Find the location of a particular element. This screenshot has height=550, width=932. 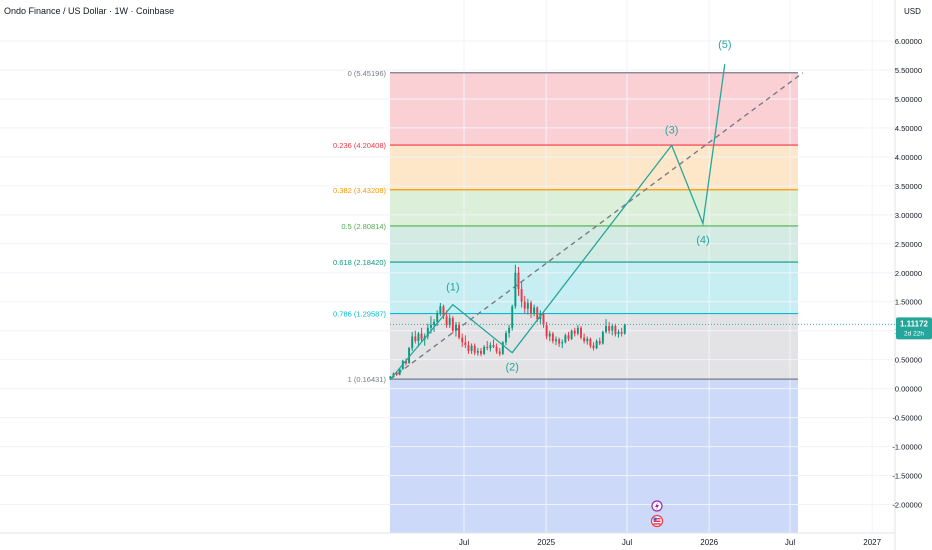

price-tick-label: 0.00000 is located at coordinates (908, 389).